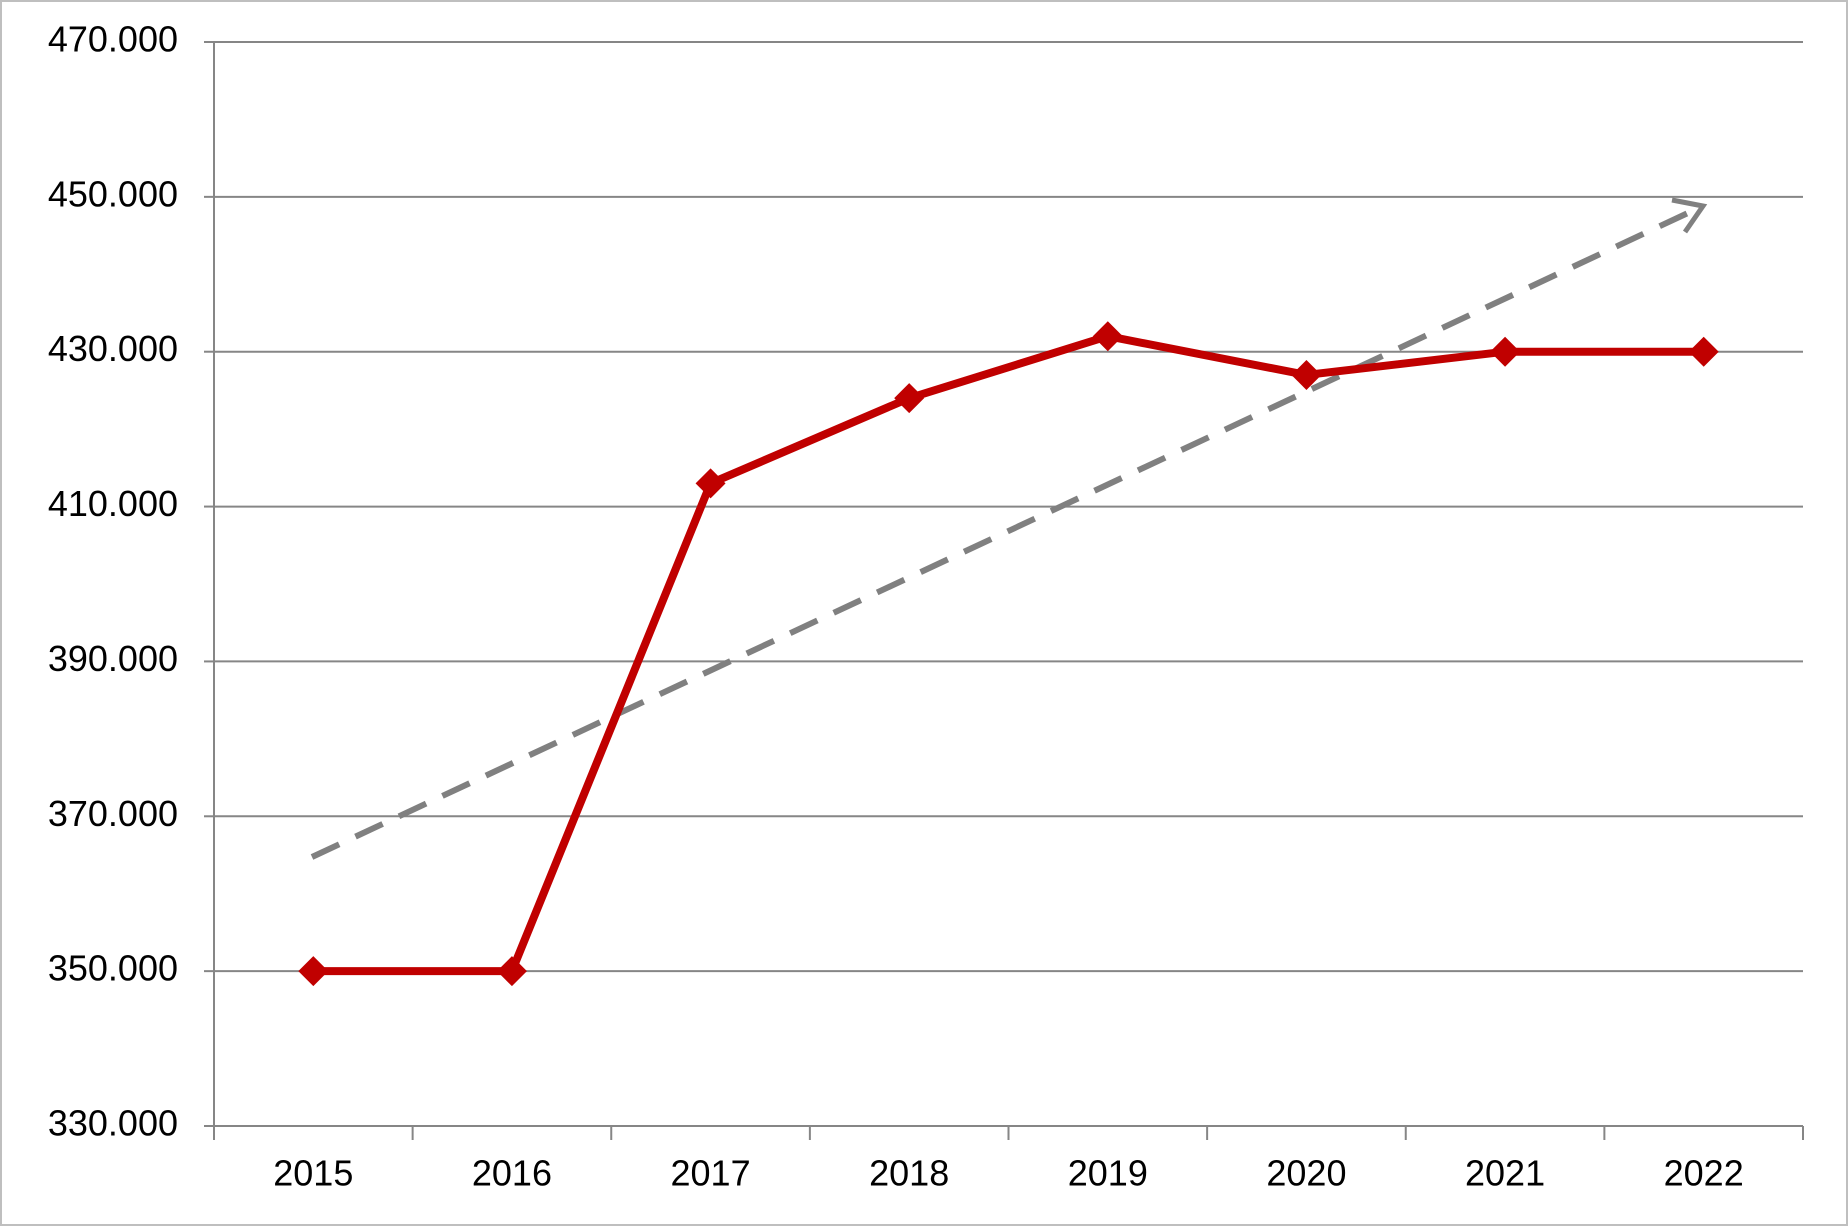  I want to click on y-tick-label: 330.000, so click(113, 1123).